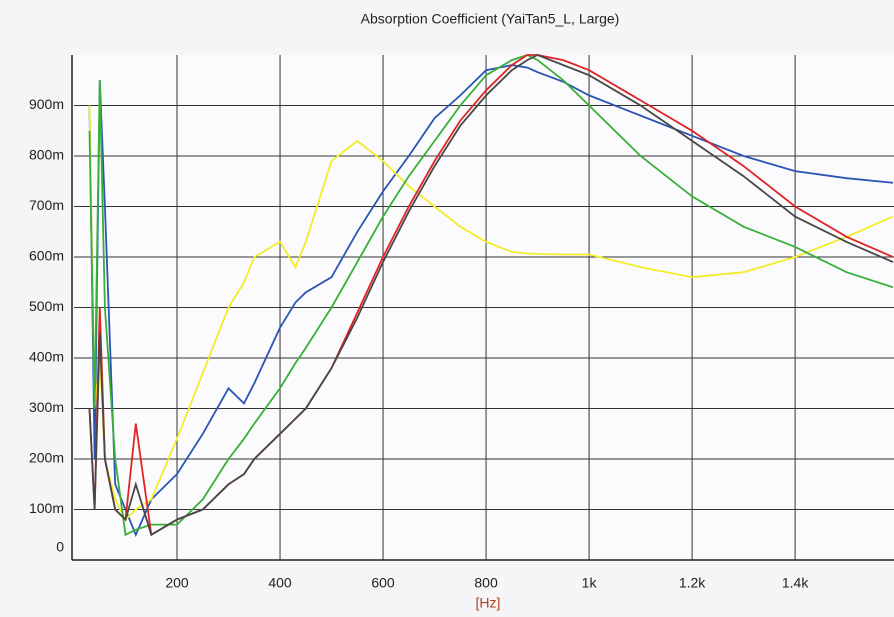  Describe the element at coordinates (60, 547) in the screenshot. I see `y-tick-label: 0` at that location.